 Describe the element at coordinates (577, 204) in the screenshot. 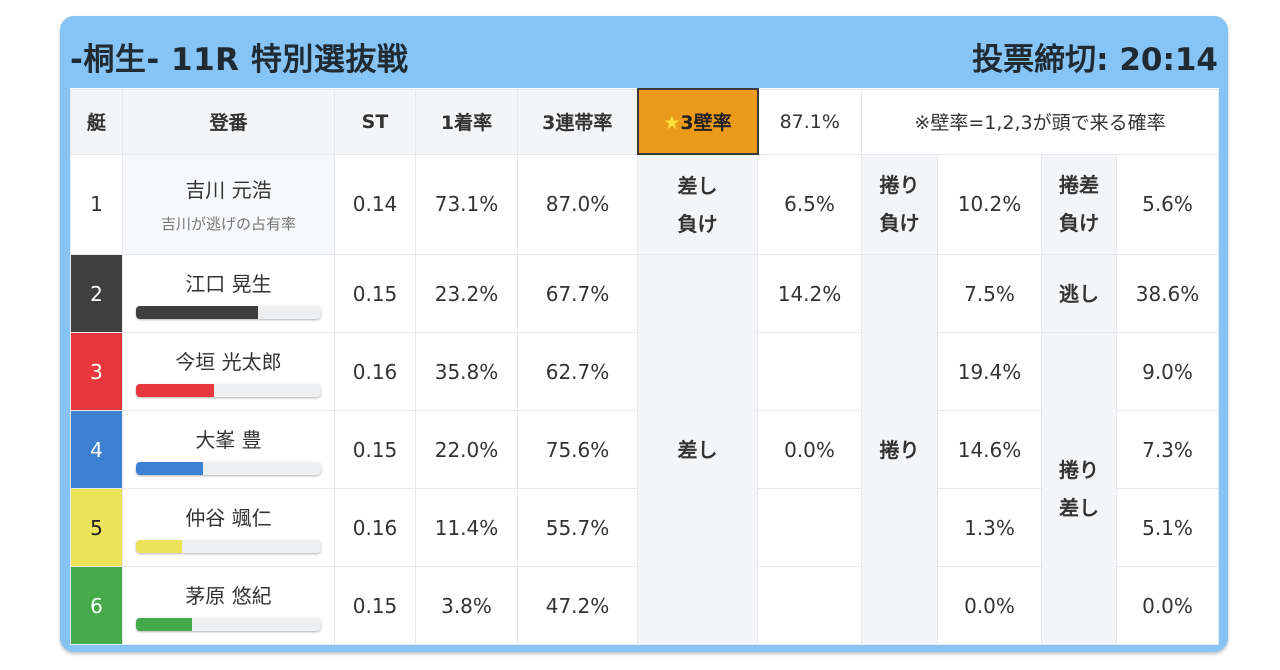

I see `top3-rate: 87.0%` at that location.